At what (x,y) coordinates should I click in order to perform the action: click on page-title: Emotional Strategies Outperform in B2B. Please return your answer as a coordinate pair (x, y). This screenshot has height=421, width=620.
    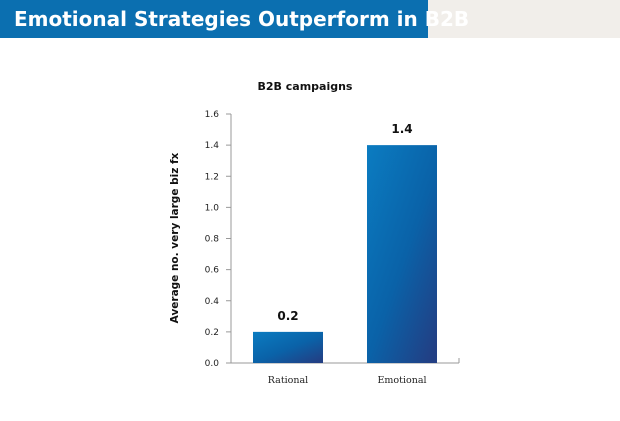
    Looking at the image, I should click on (234, 19).